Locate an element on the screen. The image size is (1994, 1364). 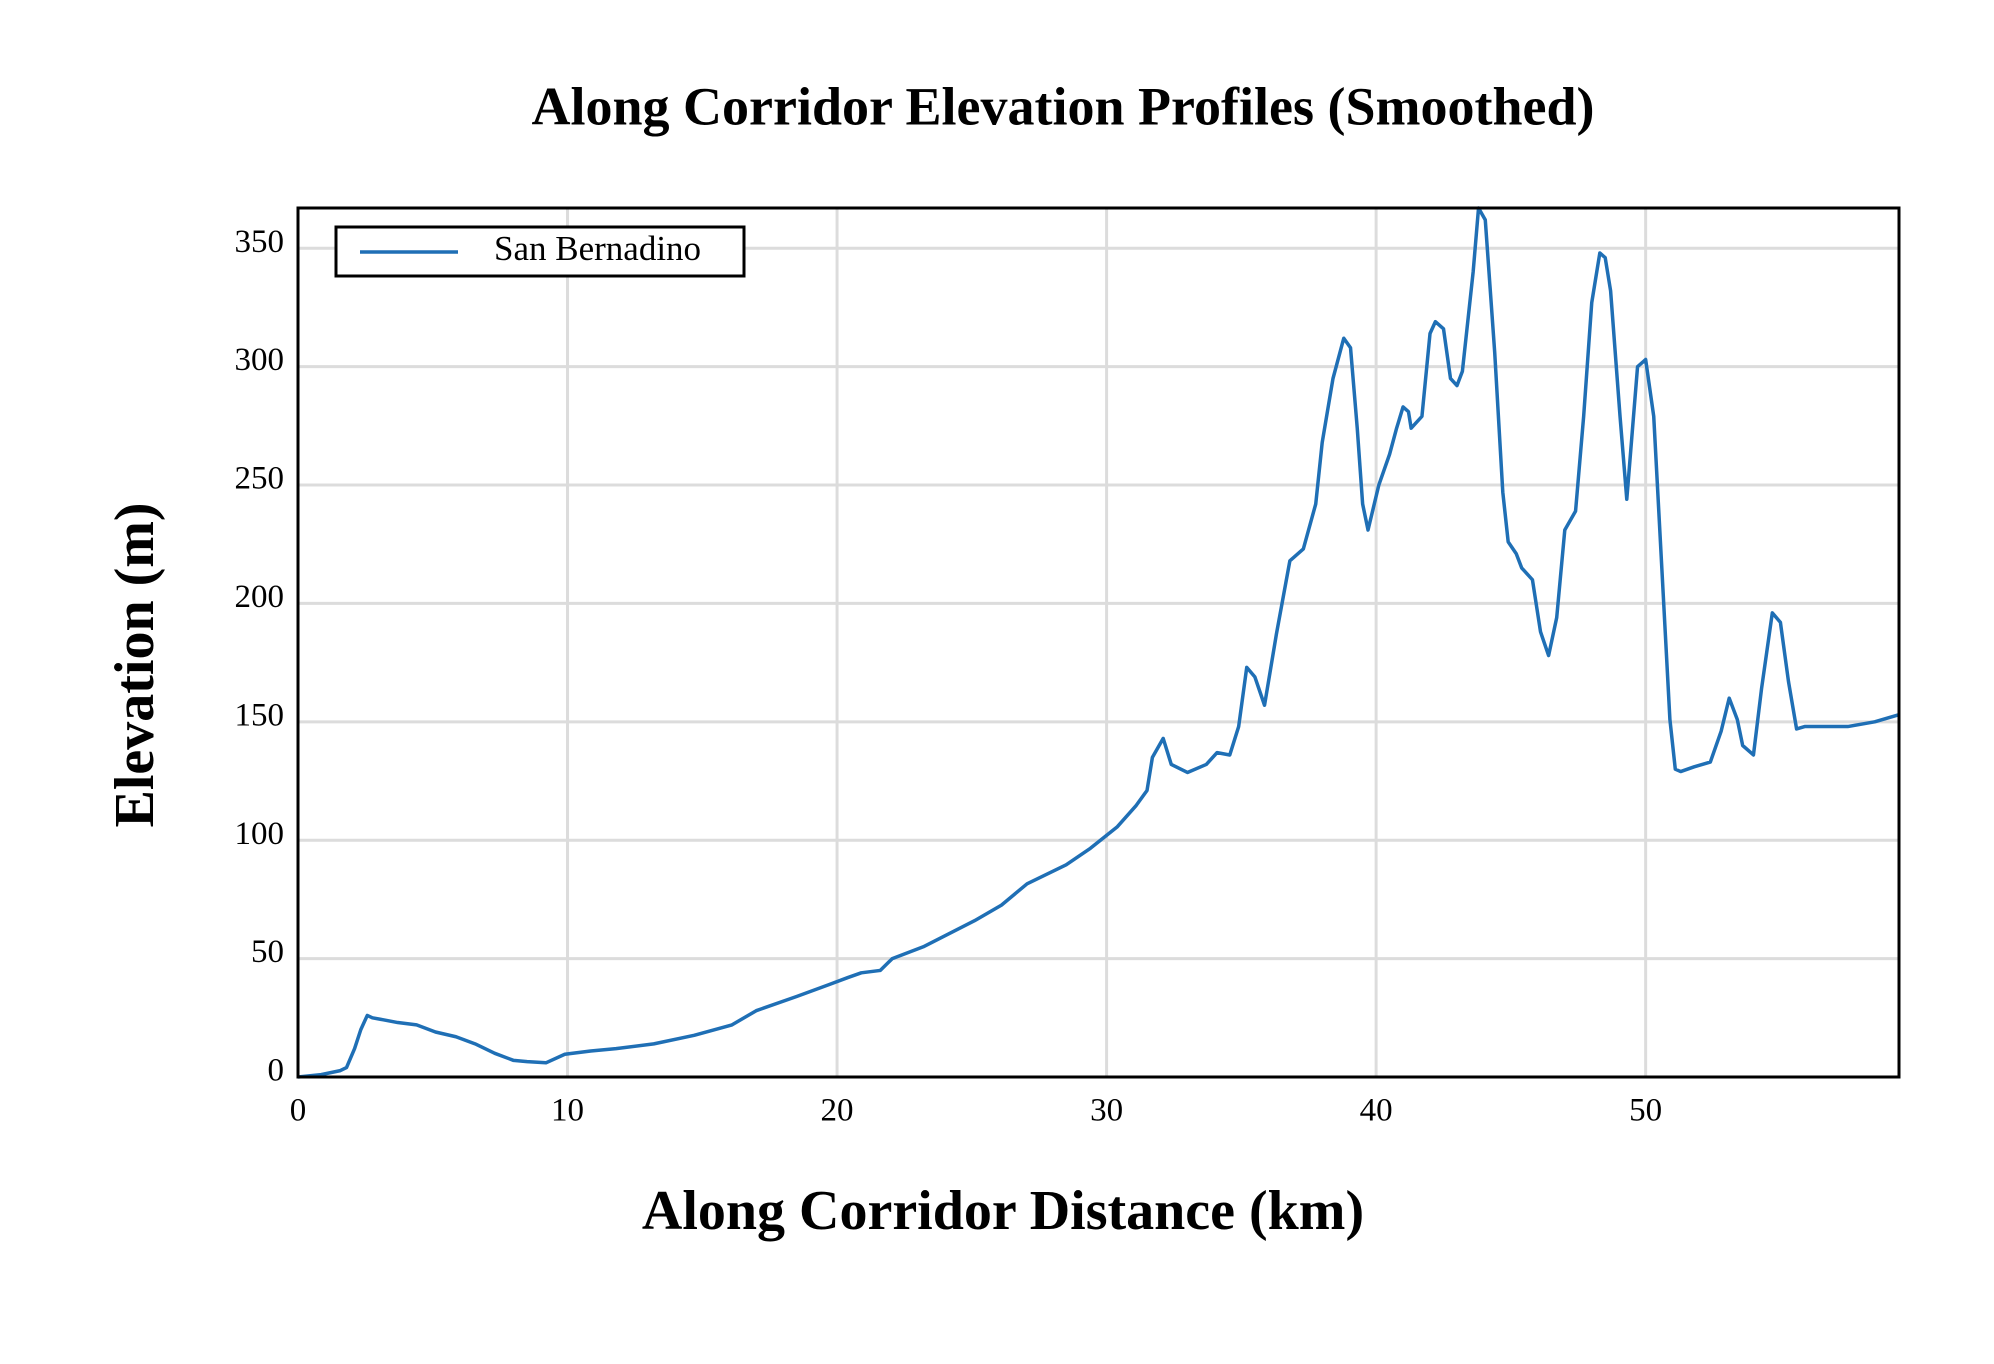
y-tick-label: 250 is located at coordinates (260, 479).